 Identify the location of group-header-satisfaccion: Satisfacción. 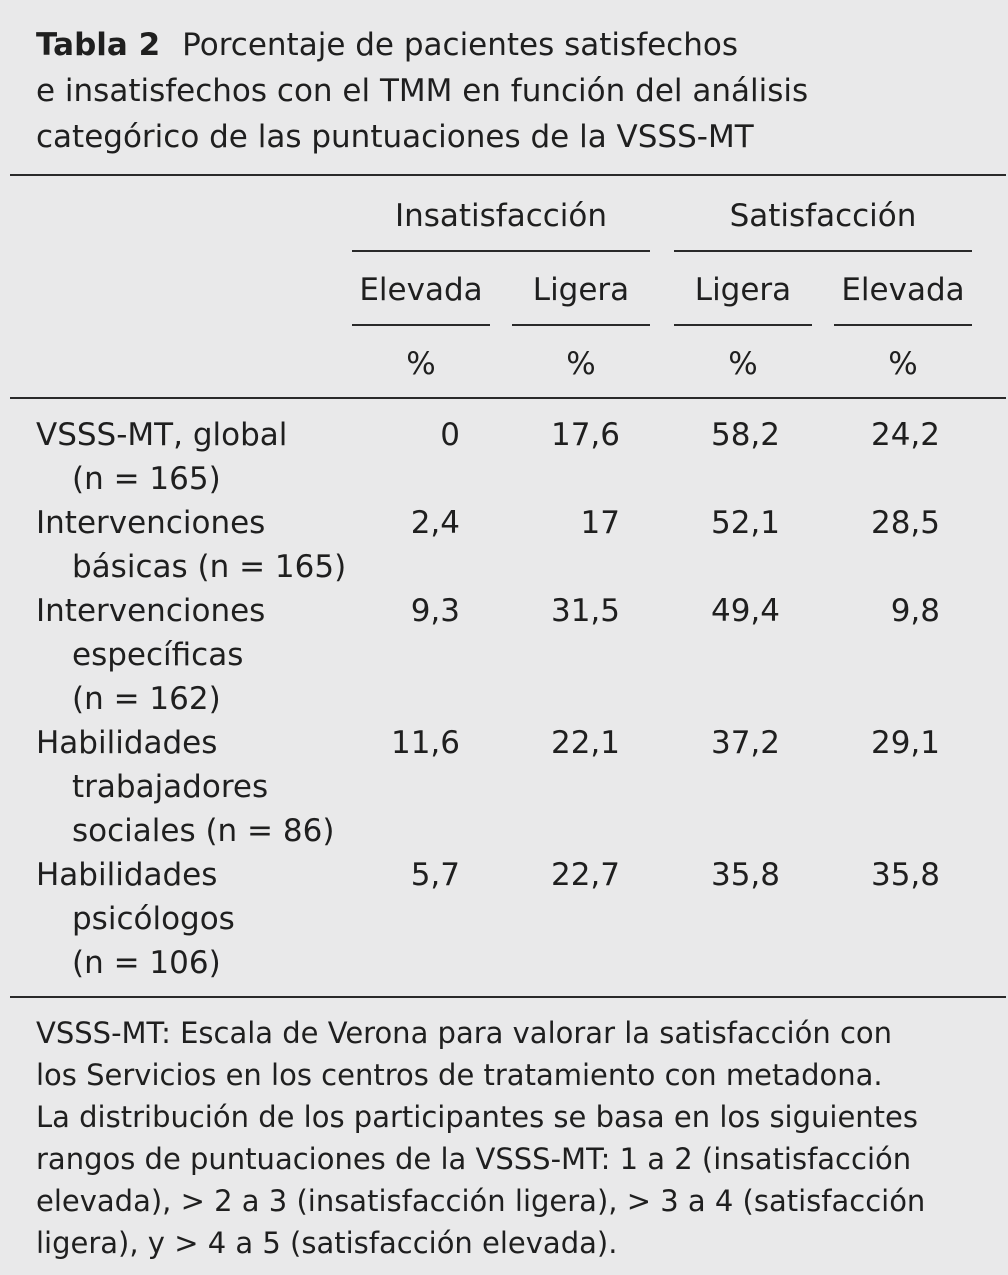
(823, 216).